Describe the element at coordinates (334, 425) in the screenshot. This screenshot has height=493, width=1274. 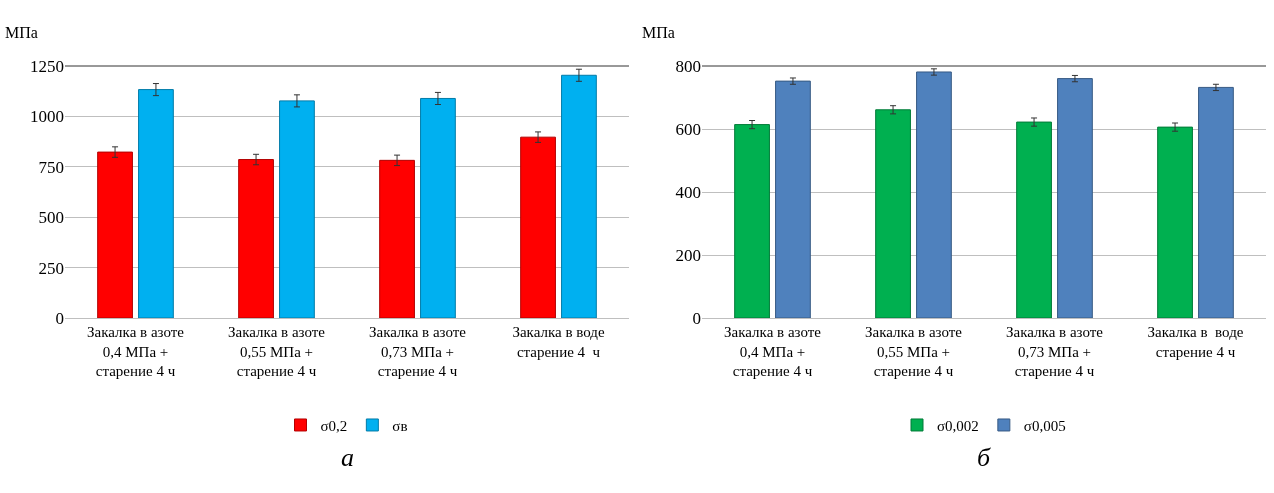
I see `legend-label: σ0,2` at that location.